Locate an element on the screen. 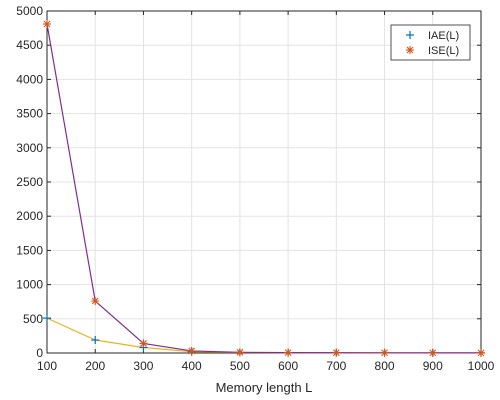  y-tick-label: 500 is located at coordinates (33, 319).